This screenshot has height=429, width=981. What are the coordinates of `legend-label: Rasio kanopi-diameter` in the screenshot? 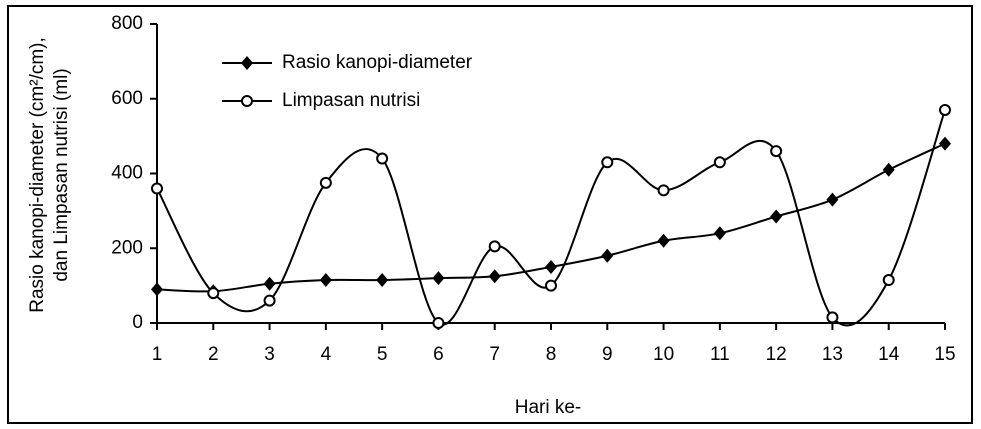 It's located at (377, 62).